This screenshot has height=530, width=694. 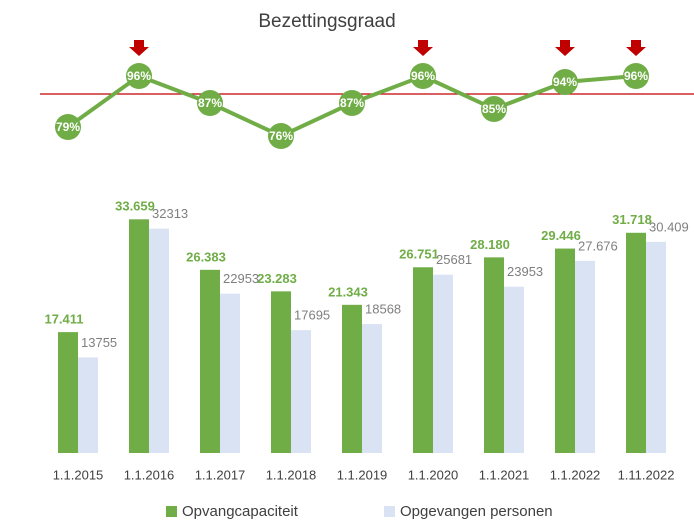 I want to click on data-label: 31.718, so click(x=632, y=219).